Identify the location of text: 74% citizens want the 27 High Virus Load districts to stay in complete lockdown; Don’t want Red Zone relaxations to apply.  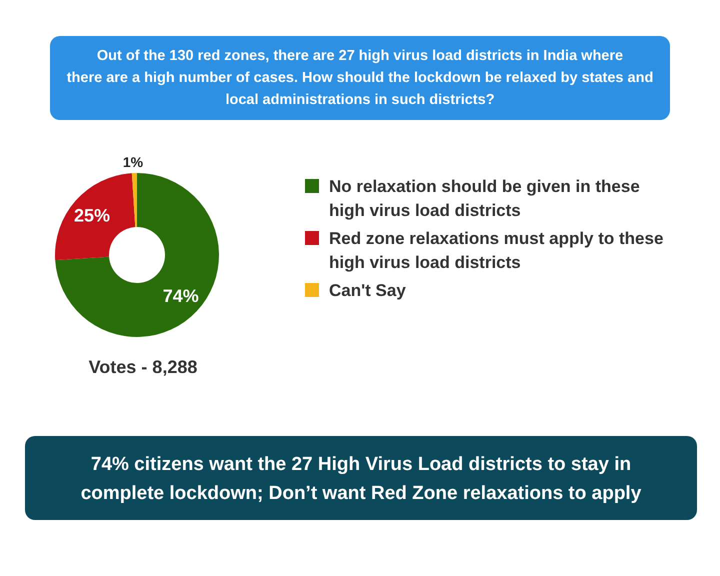
(361, 479).